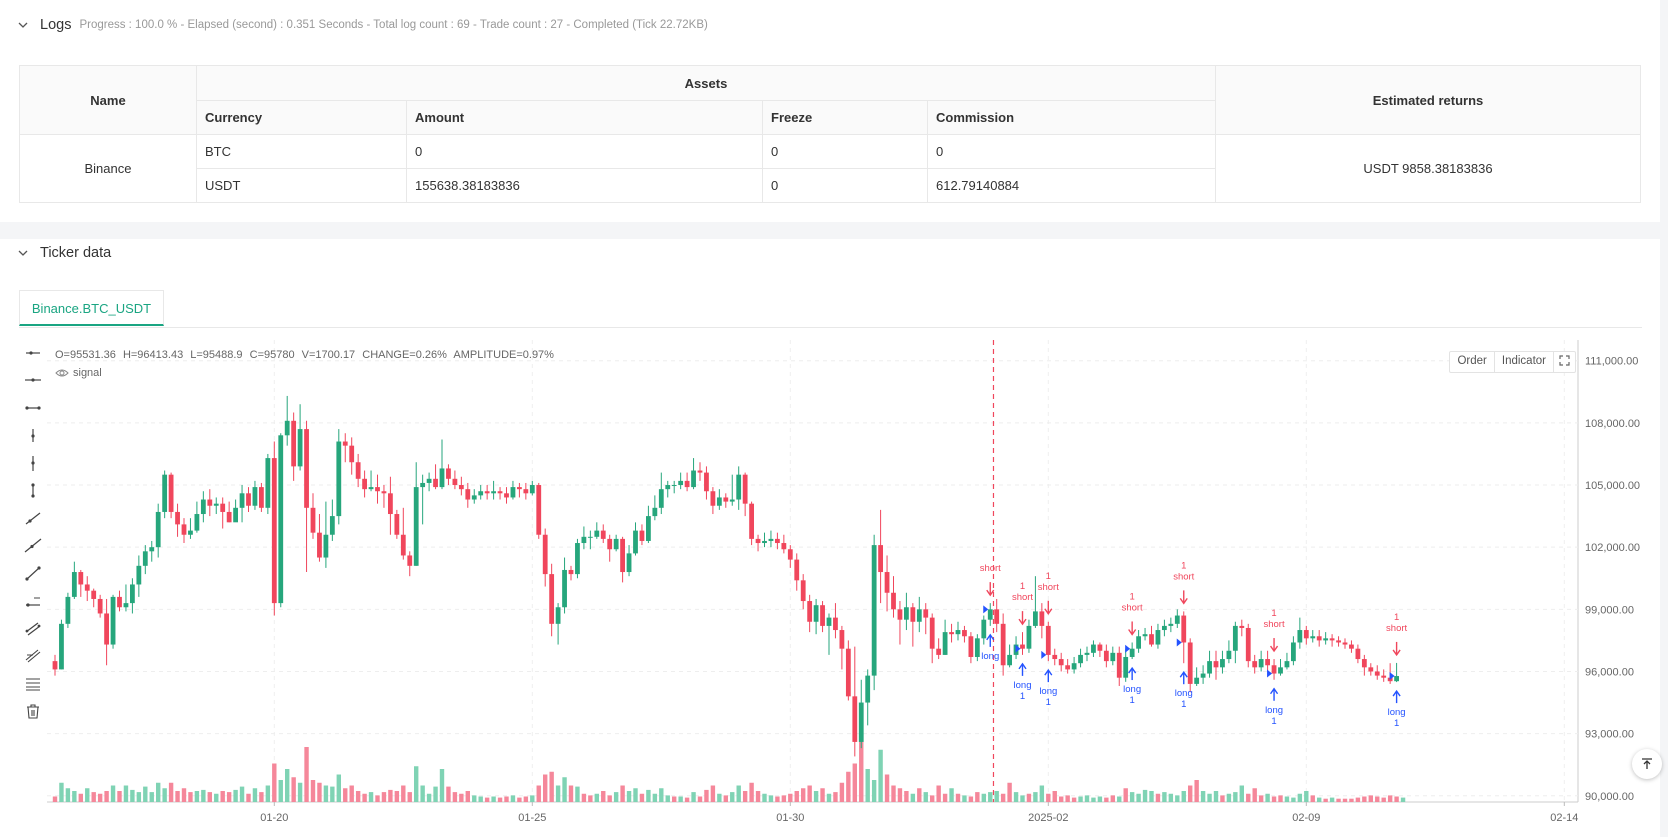 This screenshot has width=1668, height=837. Describe the element at coordinates (76, 253) in the screenshot. I see `ticker-title: Ticker data` at that location.